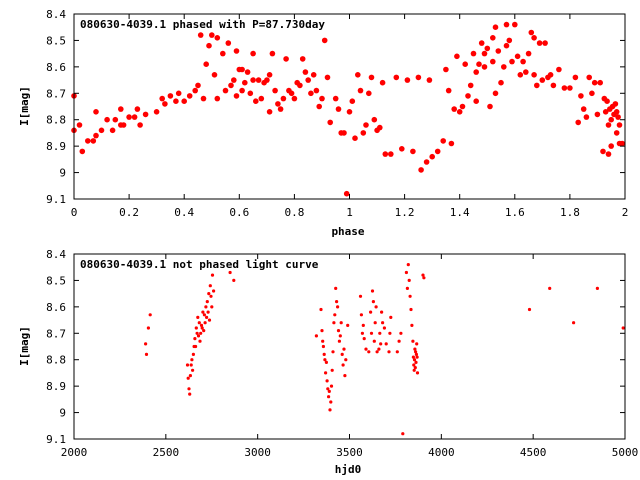  I want to click on phased-x-tick-label: 0.8, so click(294, 212).